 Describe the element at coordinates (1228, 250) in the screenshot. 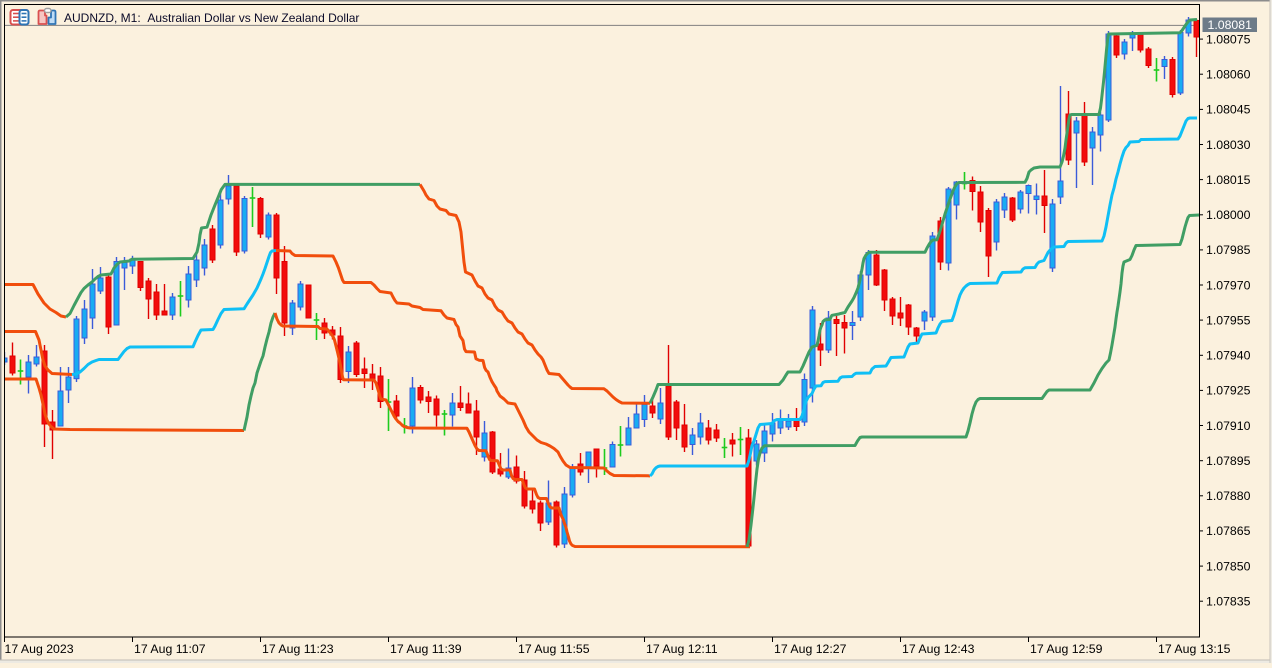

I see `svg-text: 1.07985` at that location.